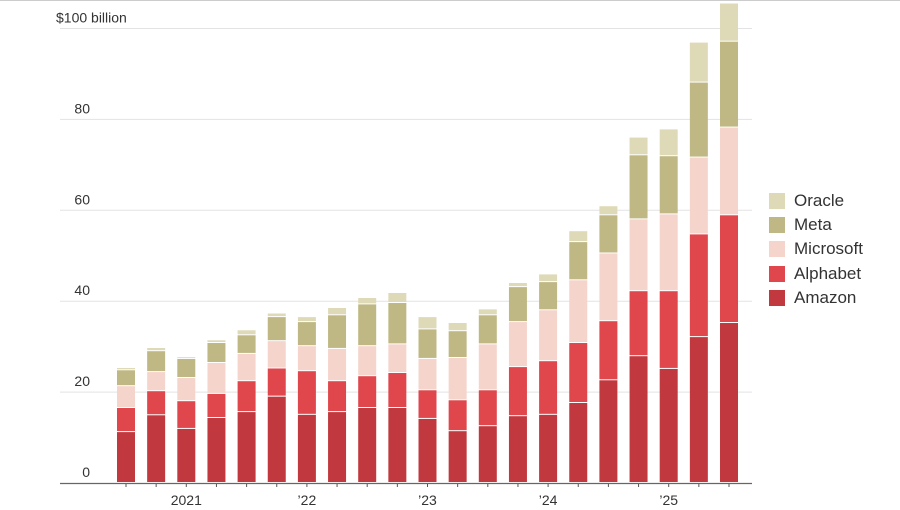 The width and height of the screenshot is (900, 510). I want to click on y-tick-label: 60, so click(82, 199).